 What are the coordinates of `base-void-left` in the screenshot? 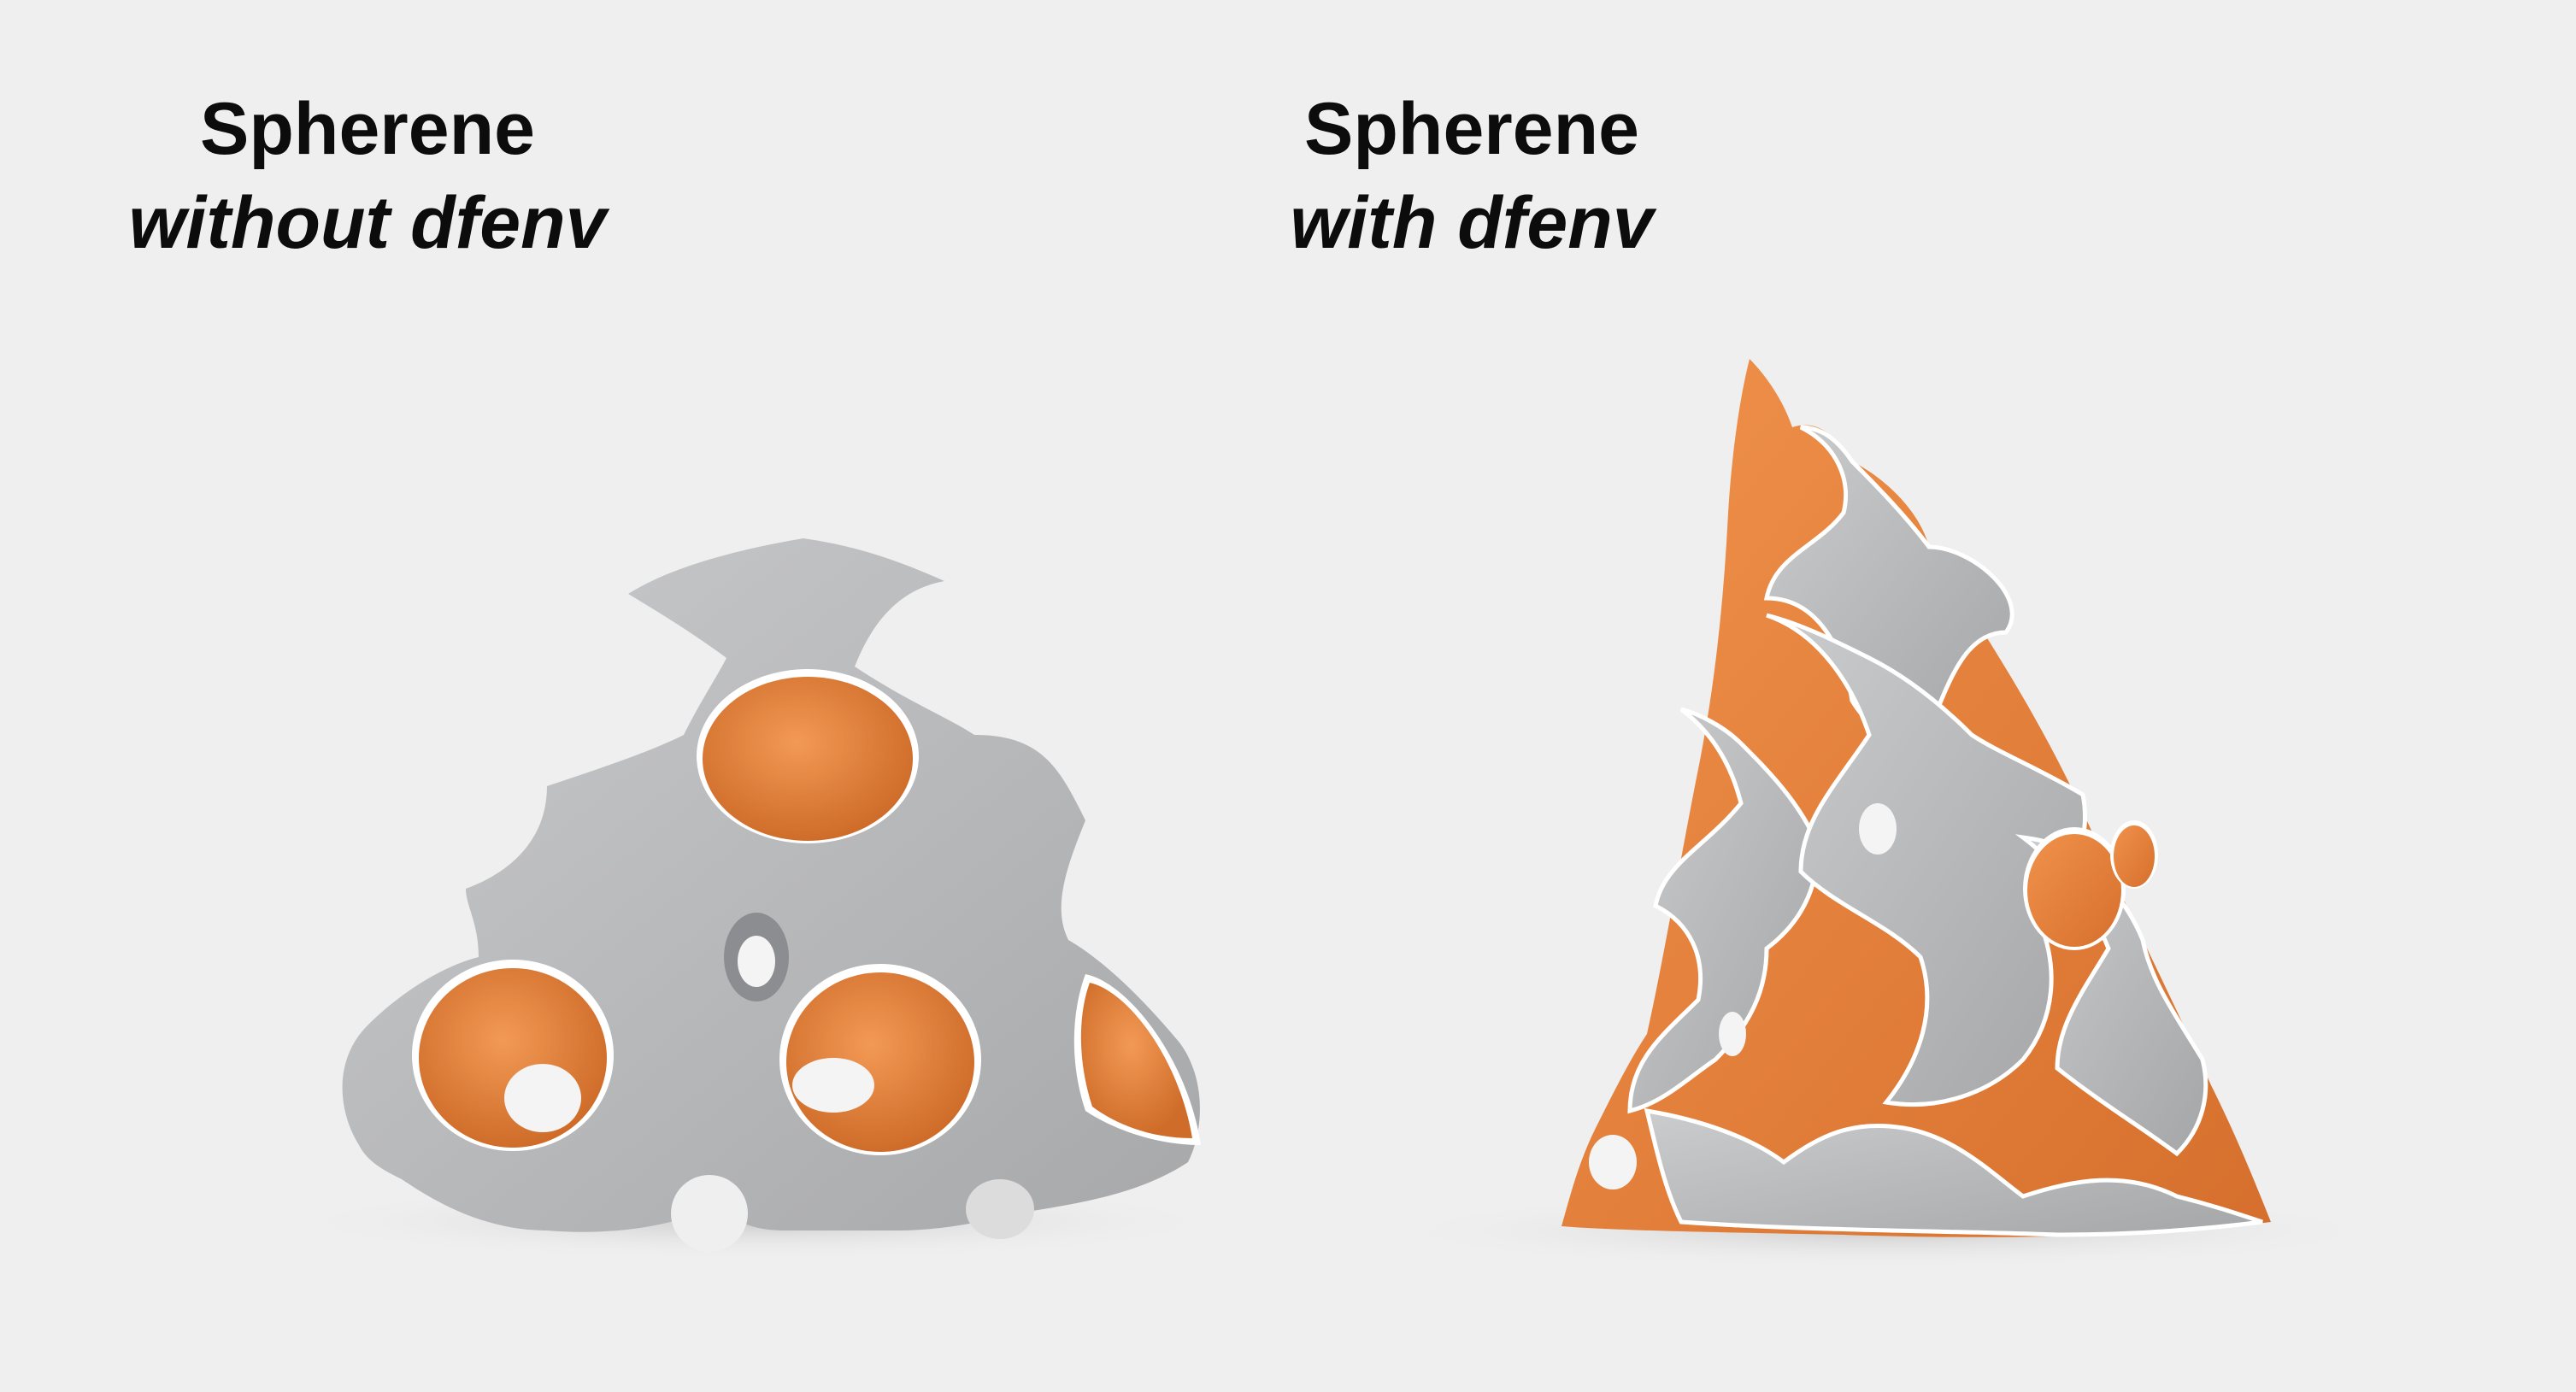 It's located at (709, 1214).